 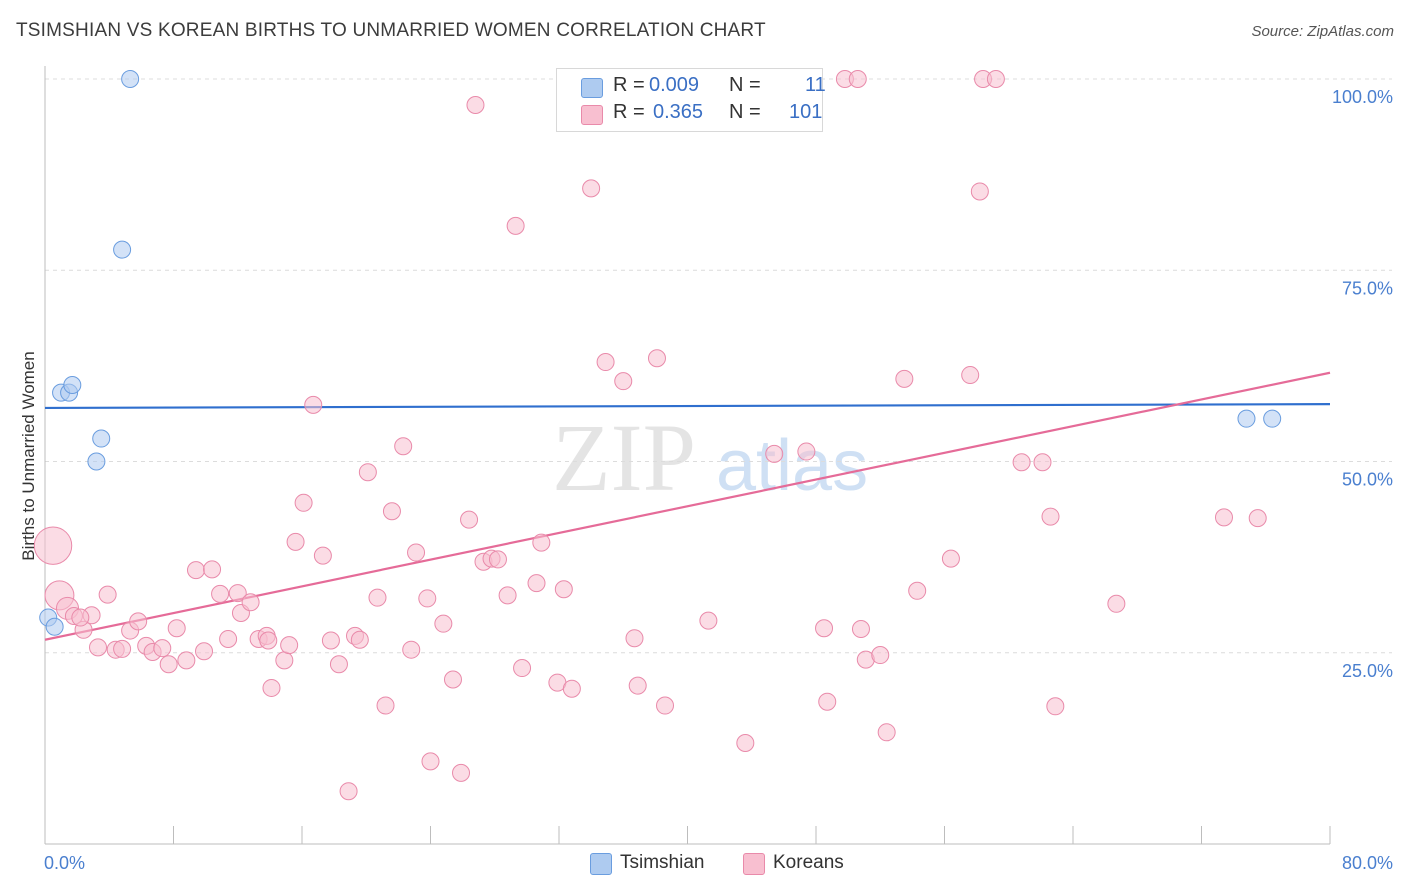 What do you see at coordinates (1367, 863) in the screenshot?
I see `x-tick-label: 80.0%` at bounding box center [1367, 863].